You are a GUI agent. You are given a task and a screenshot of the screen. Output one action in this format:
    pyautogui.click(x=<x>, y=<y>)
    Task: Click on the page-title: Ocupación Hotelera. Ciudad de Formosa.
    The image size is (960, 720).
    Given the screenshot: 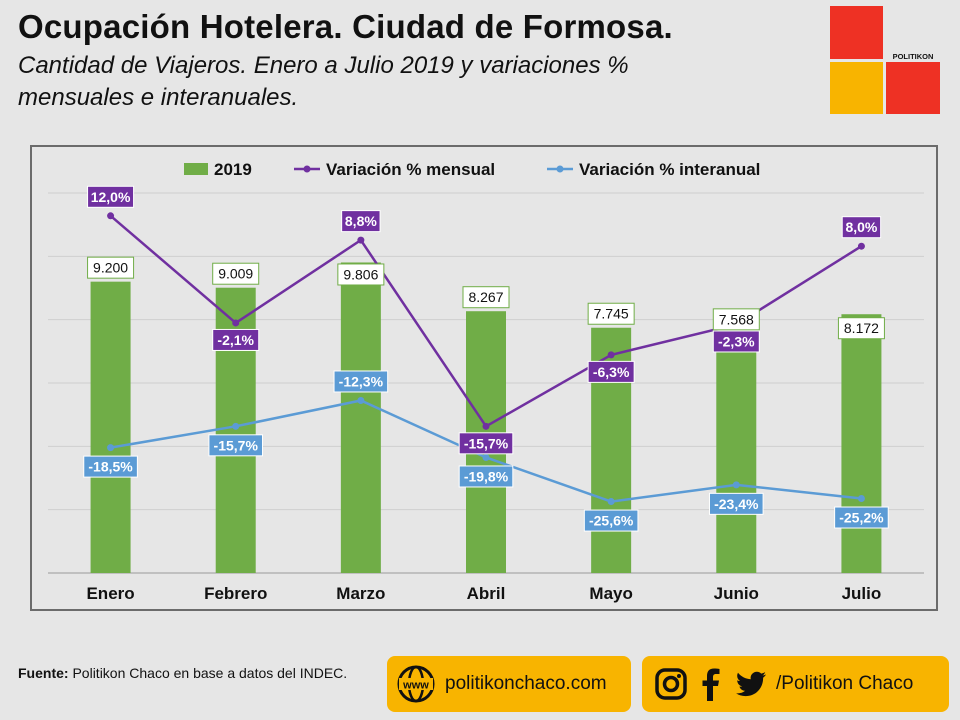 What is the action you would take?
    pyautogui.click(x=345, y=26)
    